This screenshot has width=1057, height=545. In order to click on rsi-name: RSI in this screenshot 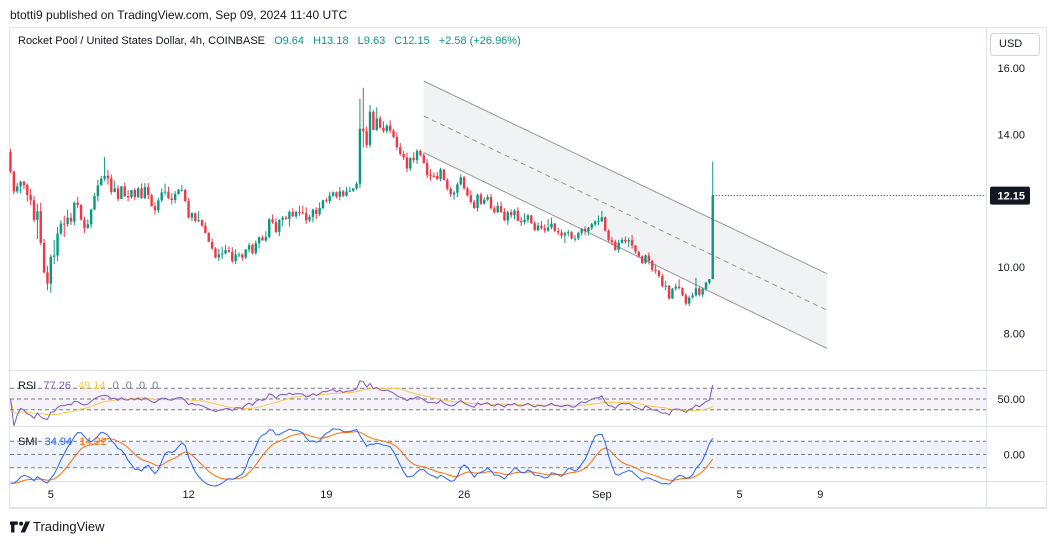, I will do `click(27, 386)`.